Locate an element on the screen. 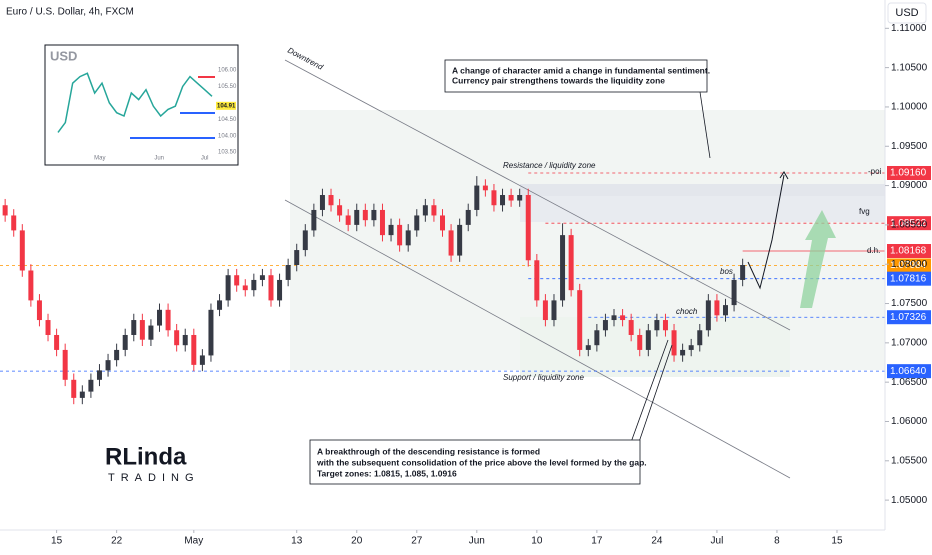 This screenshot has width=932, height=555. x-tick-label: 15 is located at coordinates (837, 541).